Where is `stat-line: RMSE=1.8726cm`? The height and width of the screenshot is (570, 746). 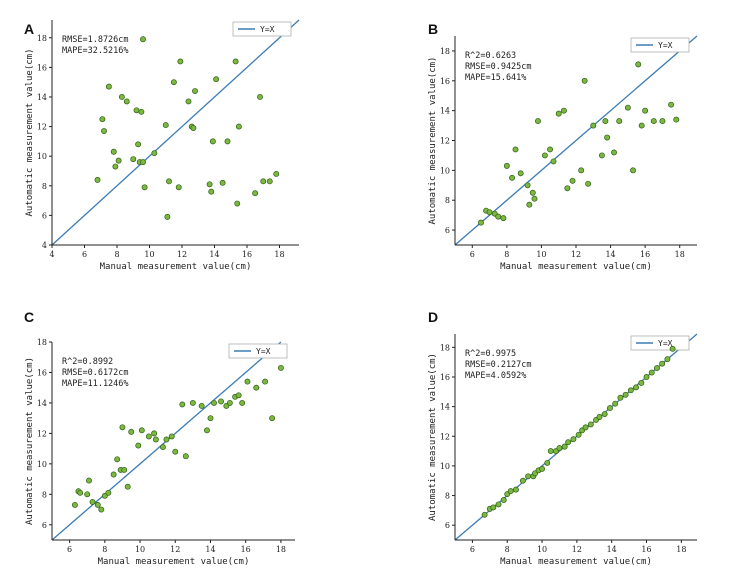 stat-line: RMSE=1.8726cm is located at coordinates (95, 40).